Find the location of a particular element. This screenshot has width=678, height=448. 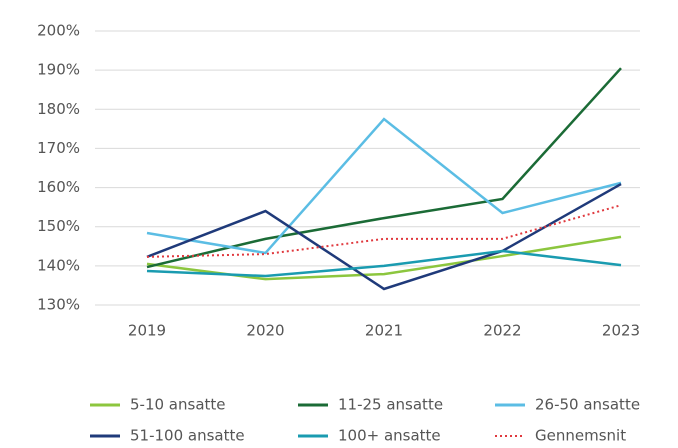

x-tick-label: 2023 is located at coordinates (621, 331).